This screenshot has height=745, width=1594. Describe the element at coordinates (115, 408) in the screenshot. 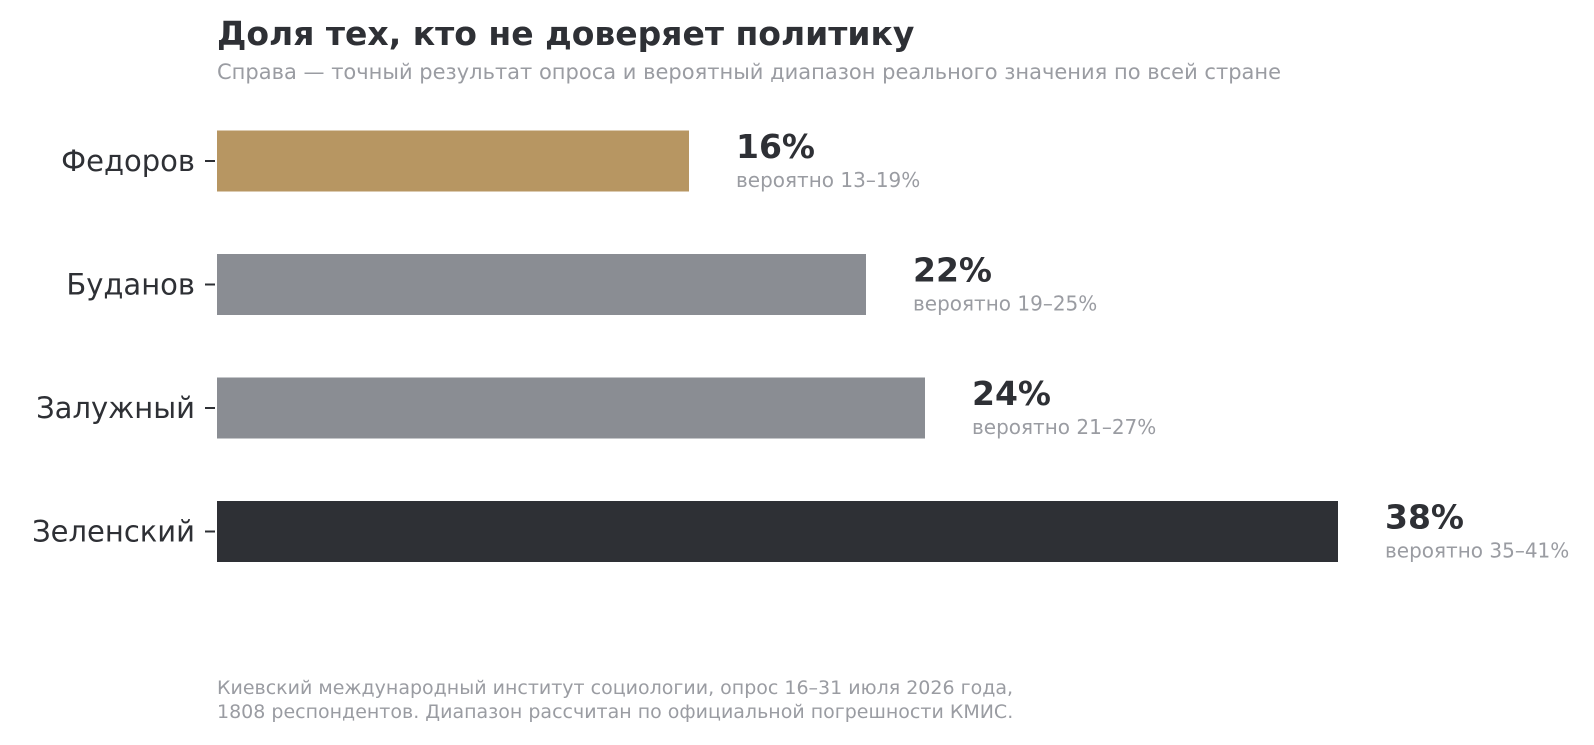

I see `y-tick-label: Залужный` at that location.